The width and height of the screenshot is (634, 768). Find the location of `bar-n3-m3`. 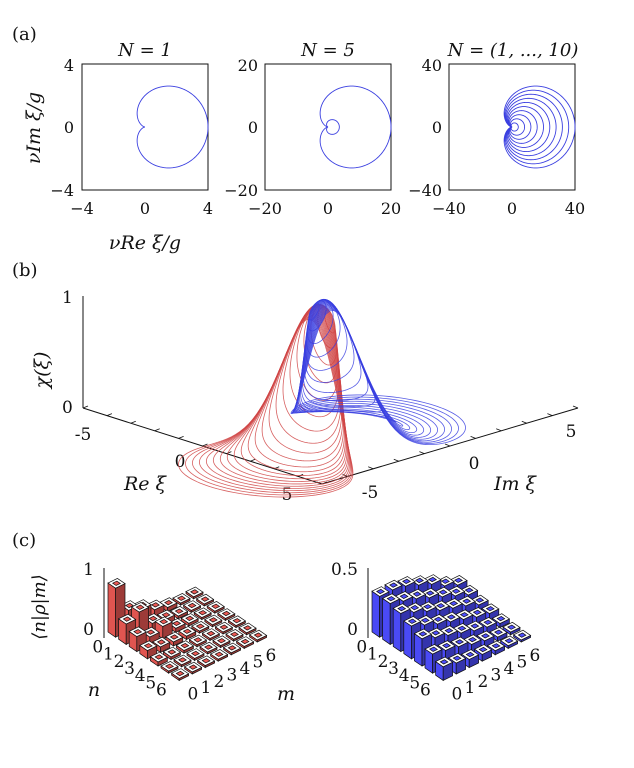

bar-n3-m3 is located at coordinates (187, 633).